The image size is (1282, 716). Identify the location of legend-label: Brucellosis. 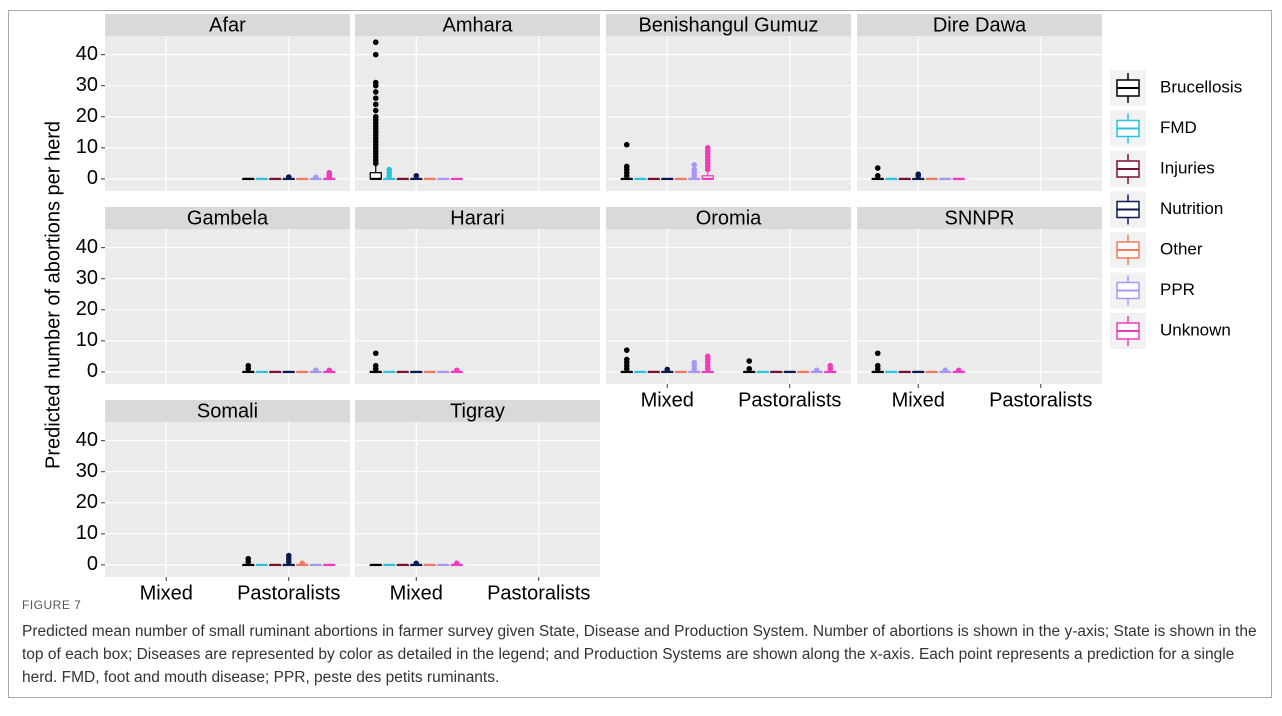
(1201, 86).